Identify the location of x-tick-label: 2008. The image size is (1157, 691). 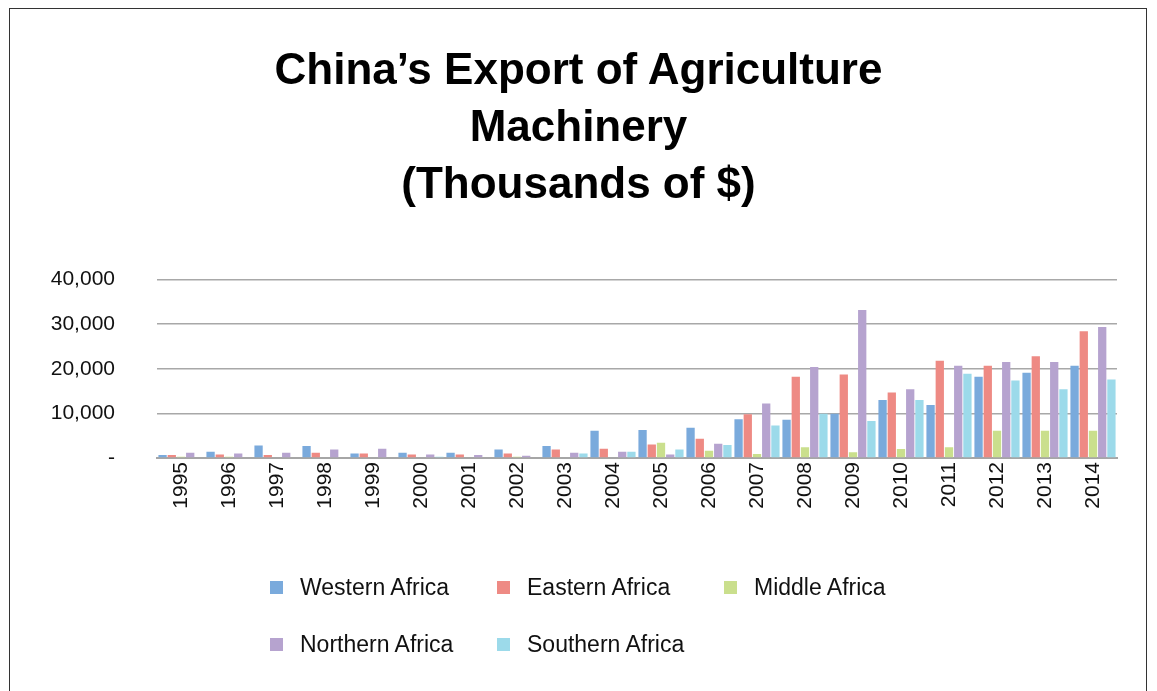
(803, 485).